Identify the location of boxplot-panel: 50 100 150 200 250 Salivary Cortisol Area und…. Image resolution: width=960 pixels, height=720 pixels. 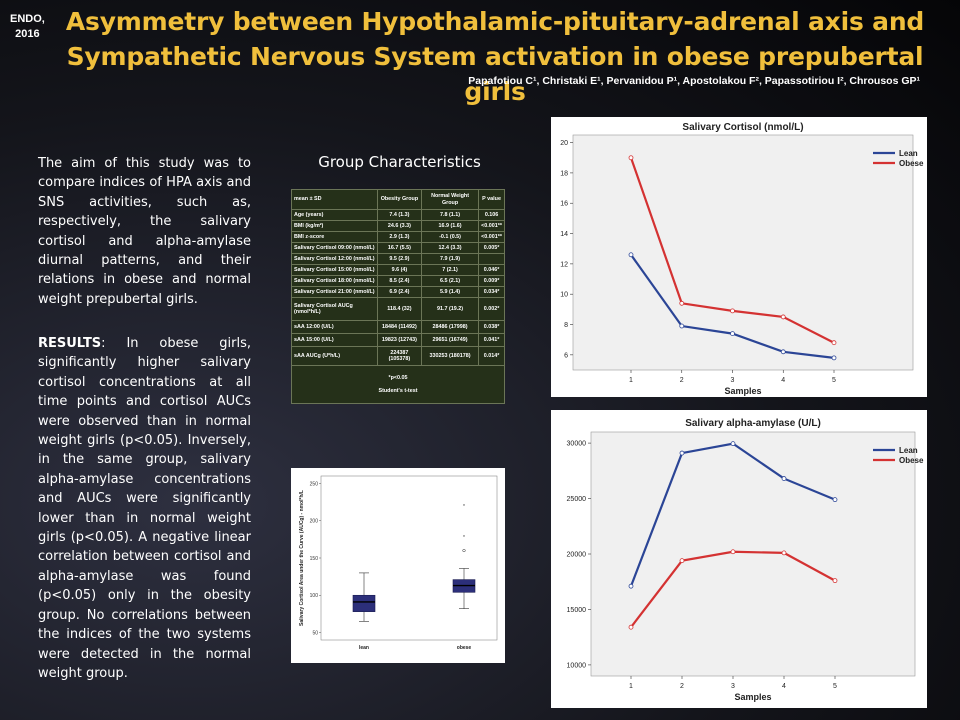
(398, 565).